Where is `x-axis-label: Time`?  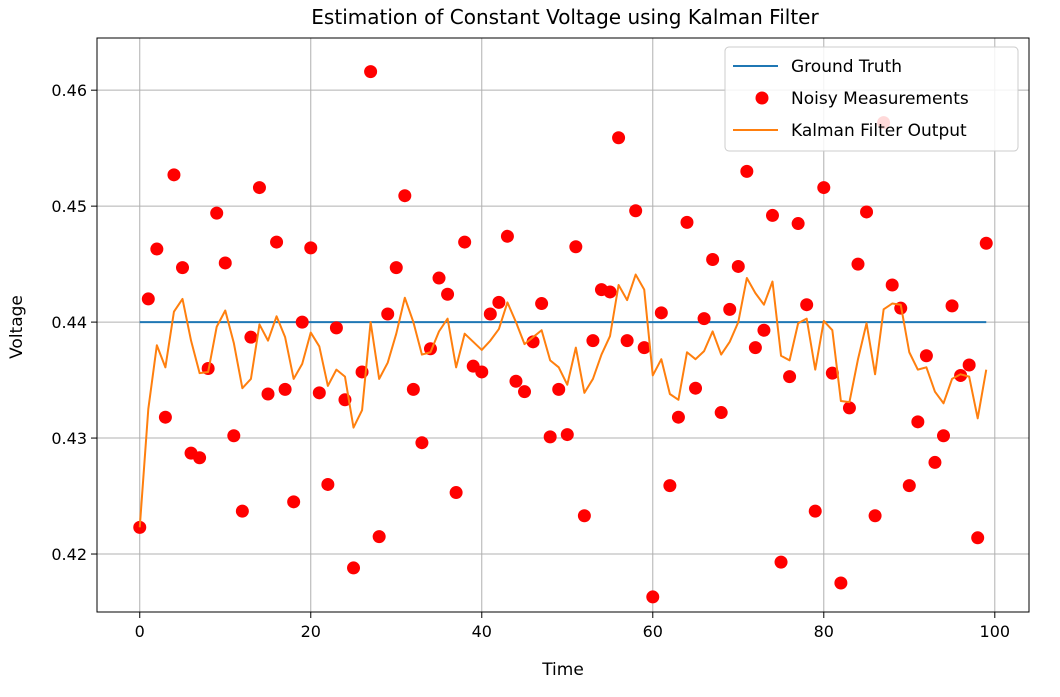
x-axis-label: Time is located at coordinates (562, 670).